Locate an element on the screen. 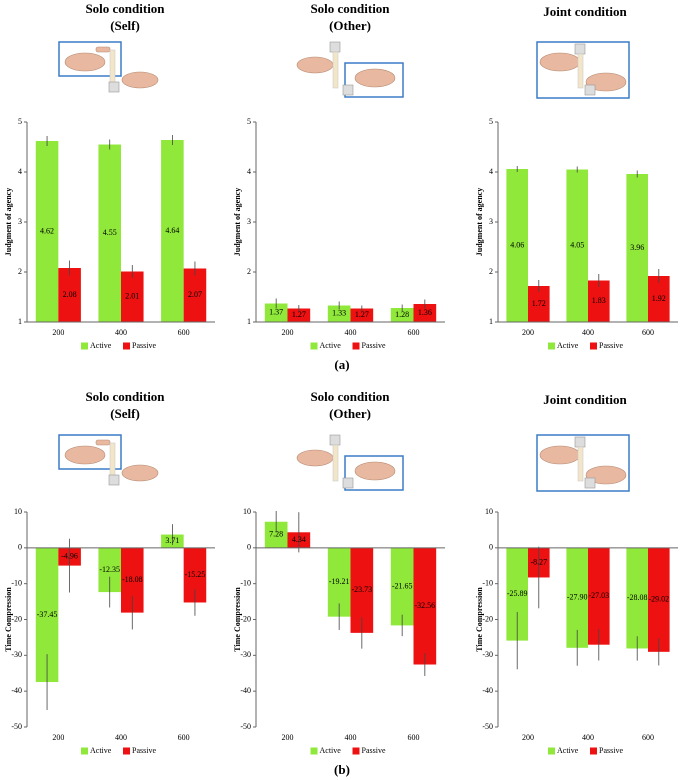  y-tick-label: -20 is located at coordinates (245, 618).